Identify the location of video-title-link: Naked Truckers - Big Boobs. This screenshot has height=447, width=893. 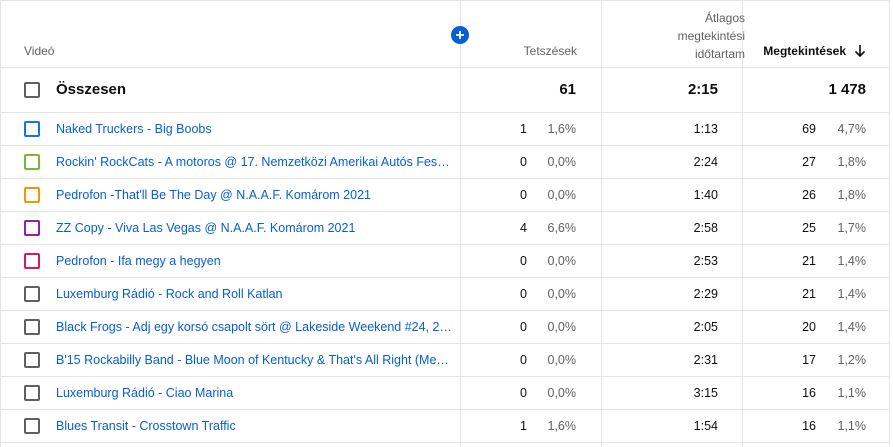
(134, 129).